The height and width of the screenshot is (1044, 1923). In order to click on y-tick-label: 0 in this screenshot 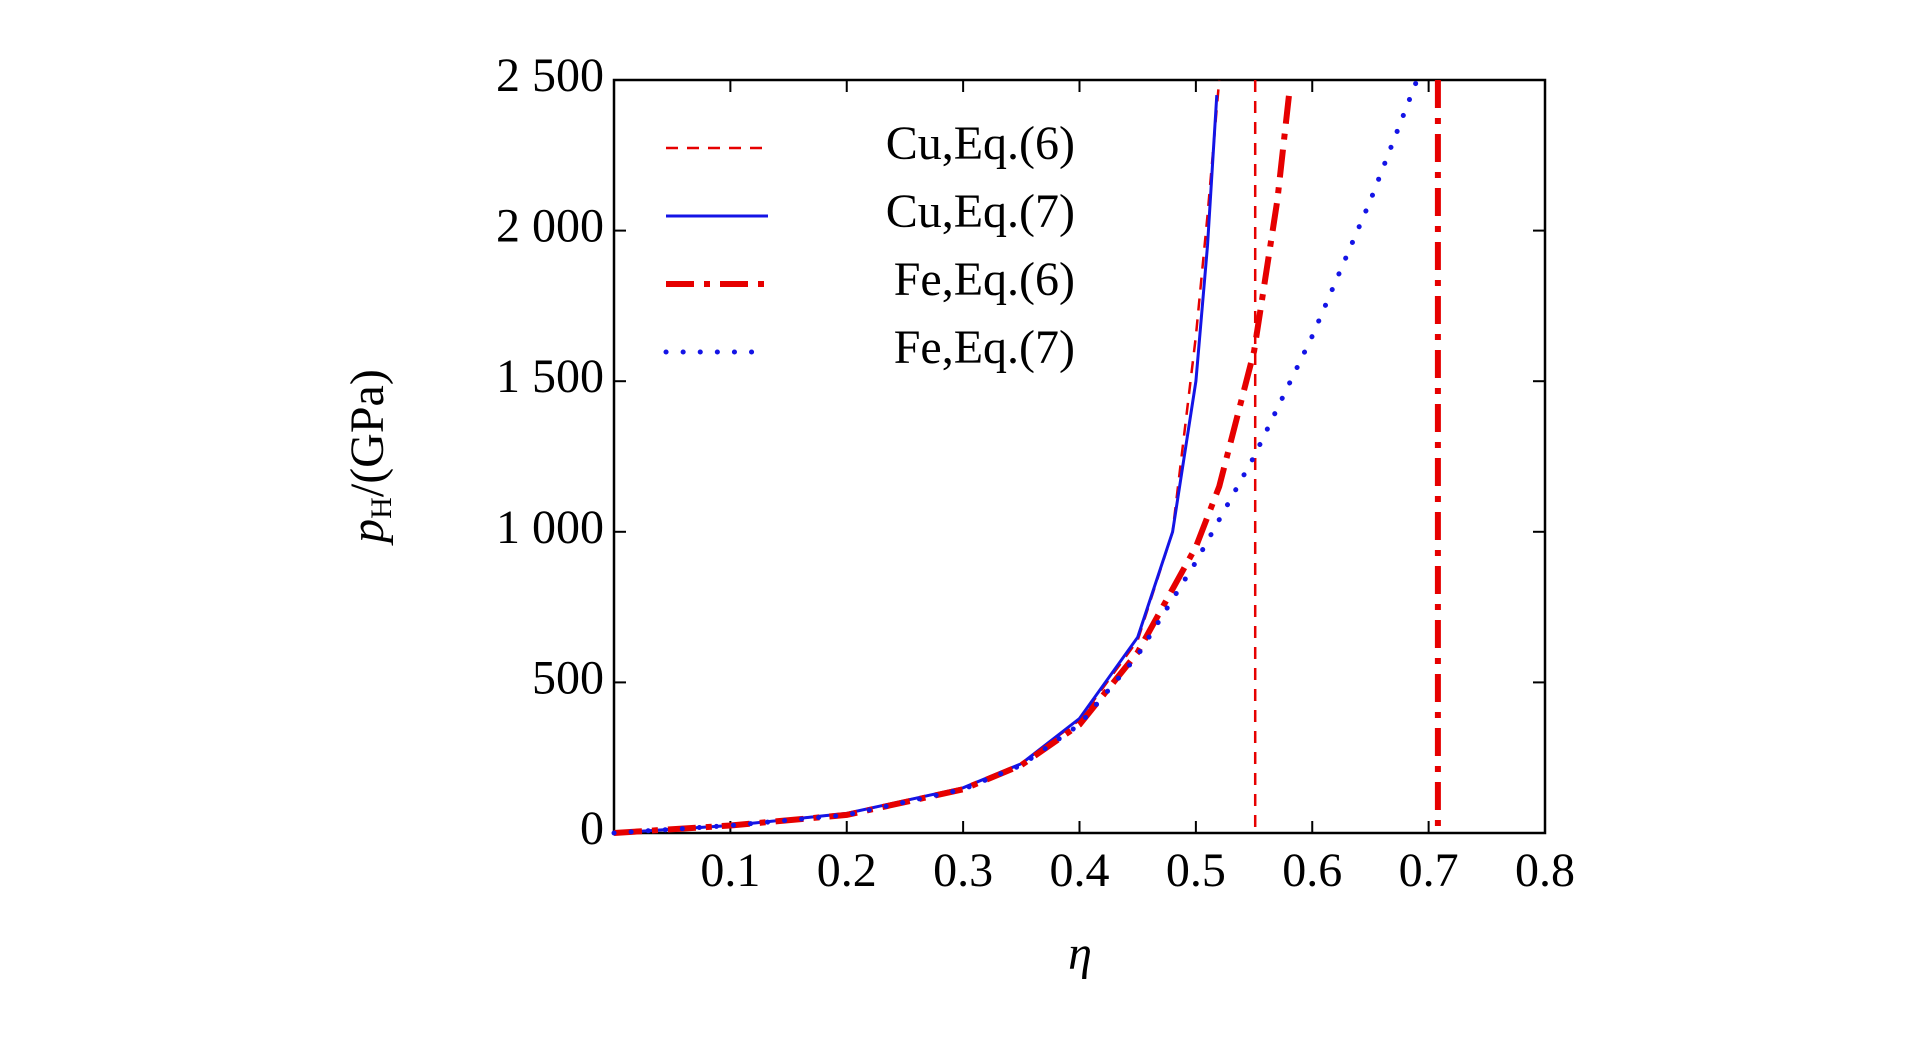, I will do `click(592, 828)`.